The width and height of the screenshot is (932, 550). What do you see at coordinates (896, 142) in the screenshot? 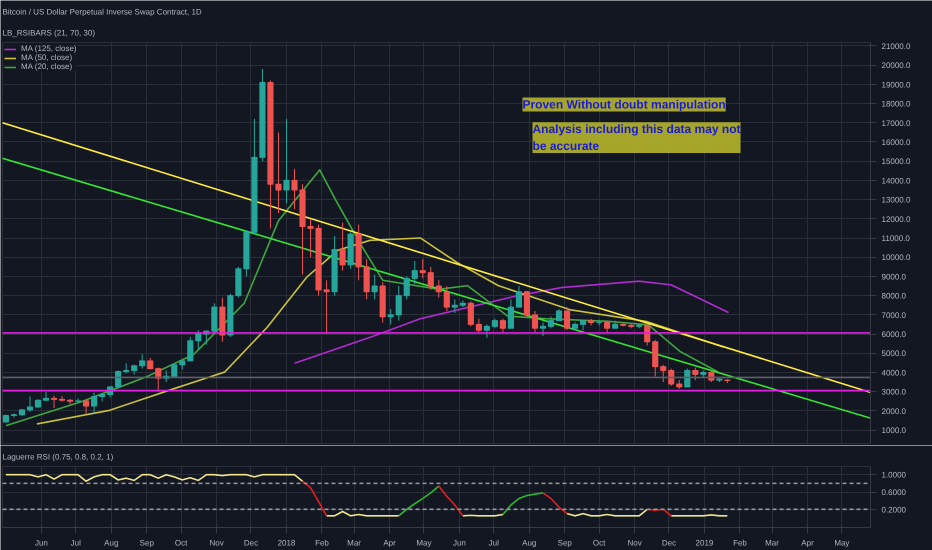
I see `y-tick-label: 16000.0` at bounding box center [896, 142].